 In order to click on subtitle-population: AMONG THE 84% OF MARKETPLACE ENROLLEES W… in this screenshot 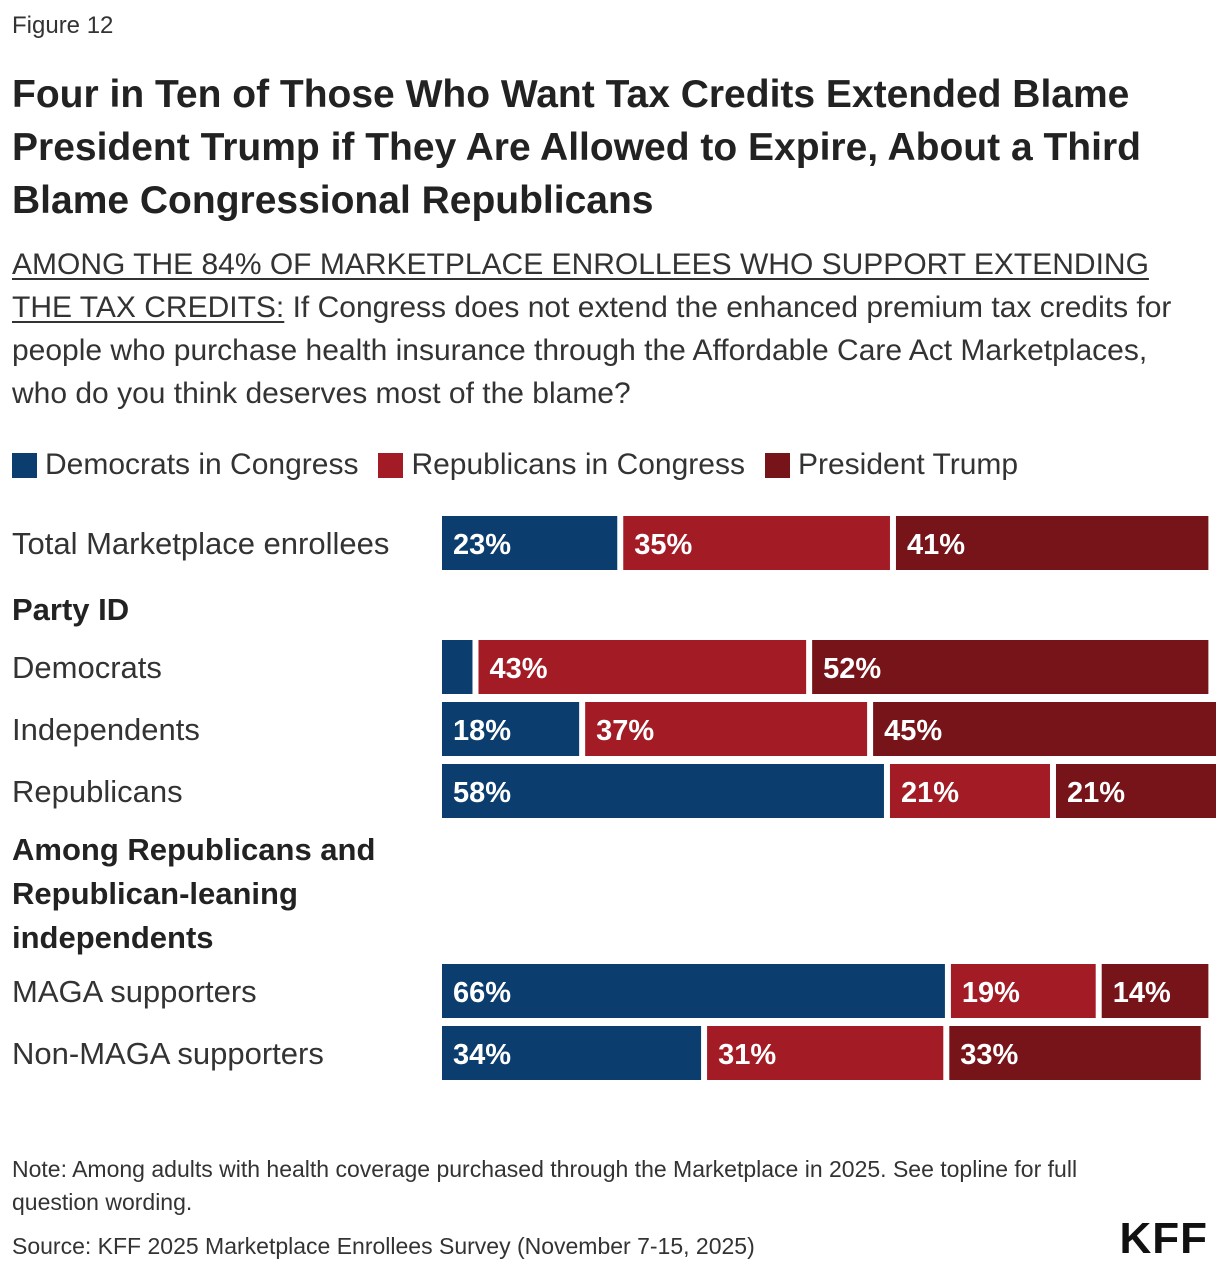, I will do `click(580, 286)`.